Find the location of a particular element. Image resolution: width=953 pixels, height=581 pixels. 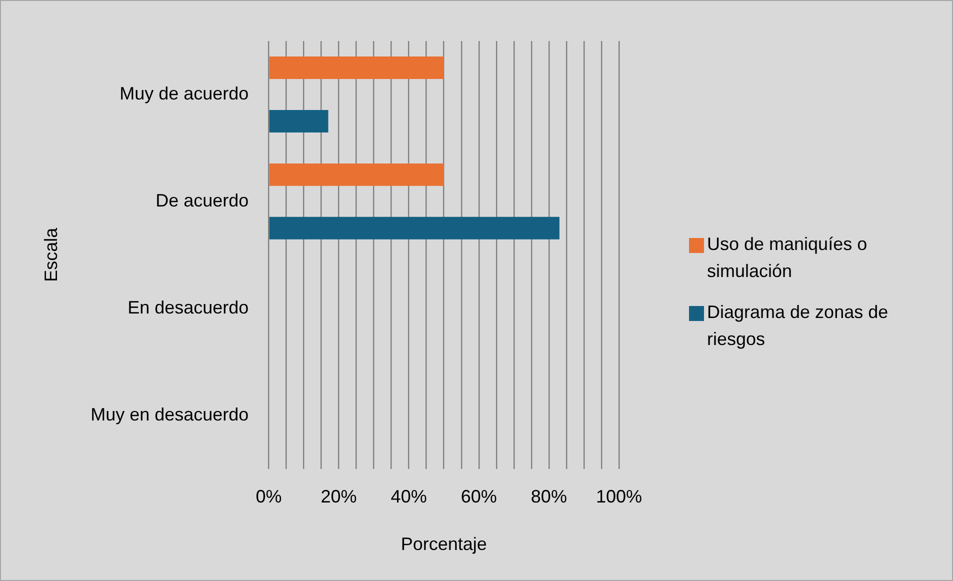

y-axis-title: Escala is located at coordinates (50, 254).